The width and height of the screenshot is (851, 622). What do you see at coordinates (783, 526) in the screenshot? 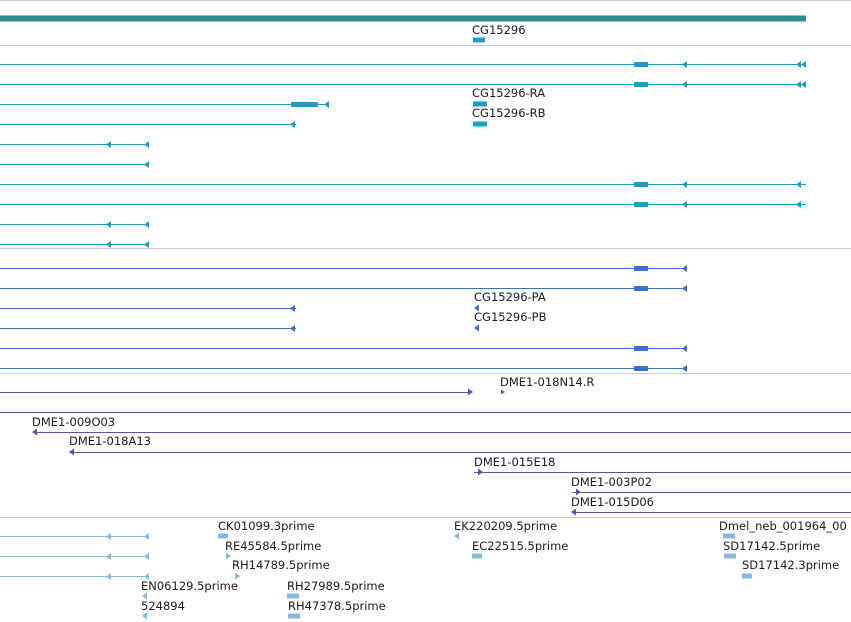
I see `est-label-dmel-neb: Dmel_neb_001964_00` at bounding box center [783, 526].